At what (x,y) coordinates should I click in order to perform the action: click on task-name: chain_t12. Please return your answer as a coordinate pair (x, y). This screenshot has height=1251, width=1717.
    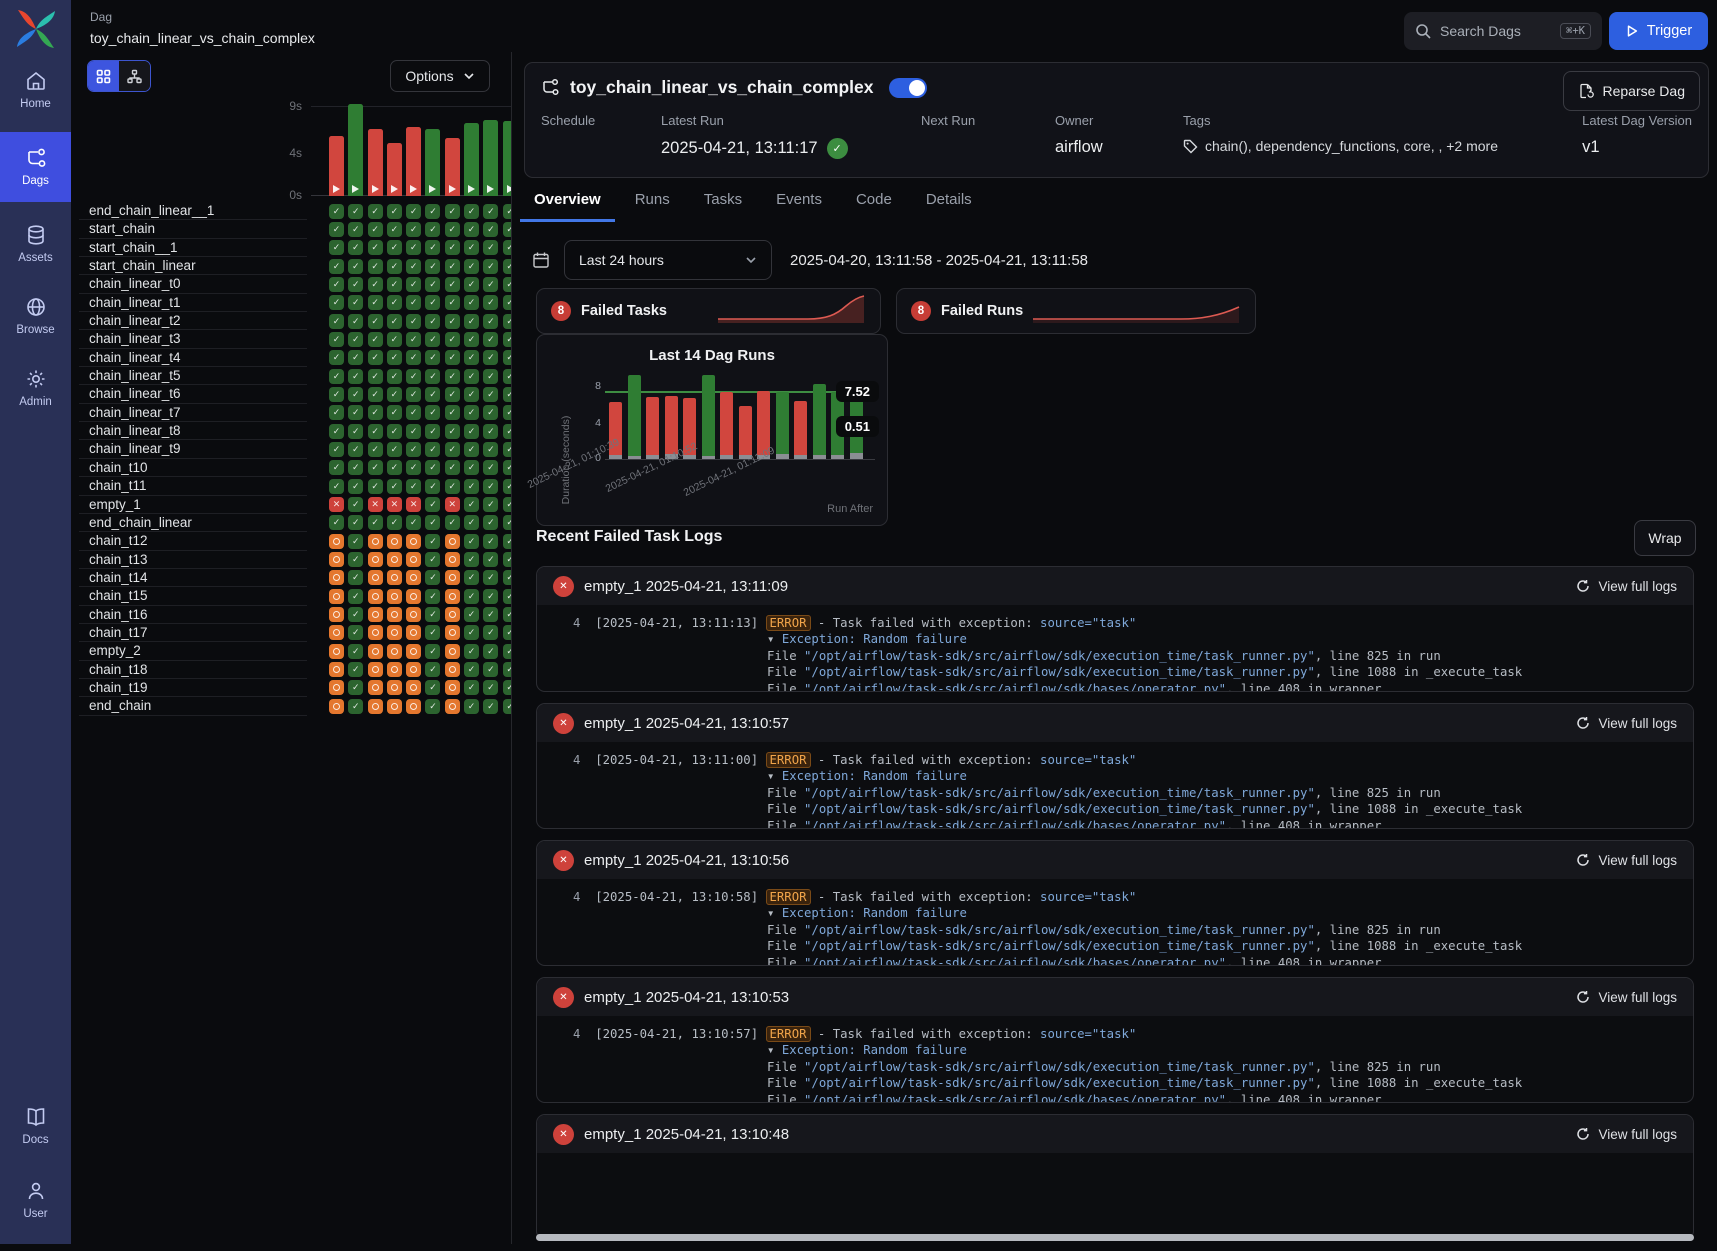
    Looking at the image, I should click on (118, 541).